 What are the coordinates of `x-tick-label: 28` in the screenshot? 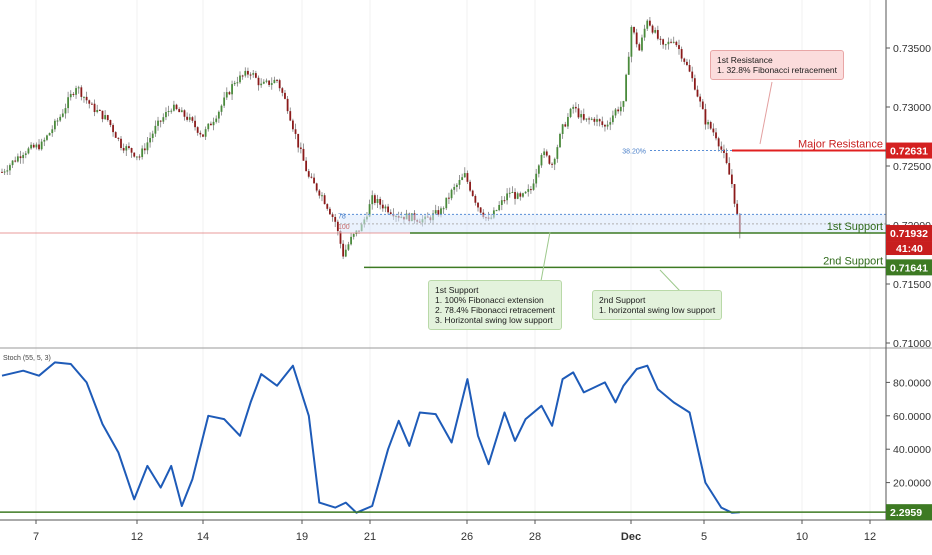 It's located at (535, 537).